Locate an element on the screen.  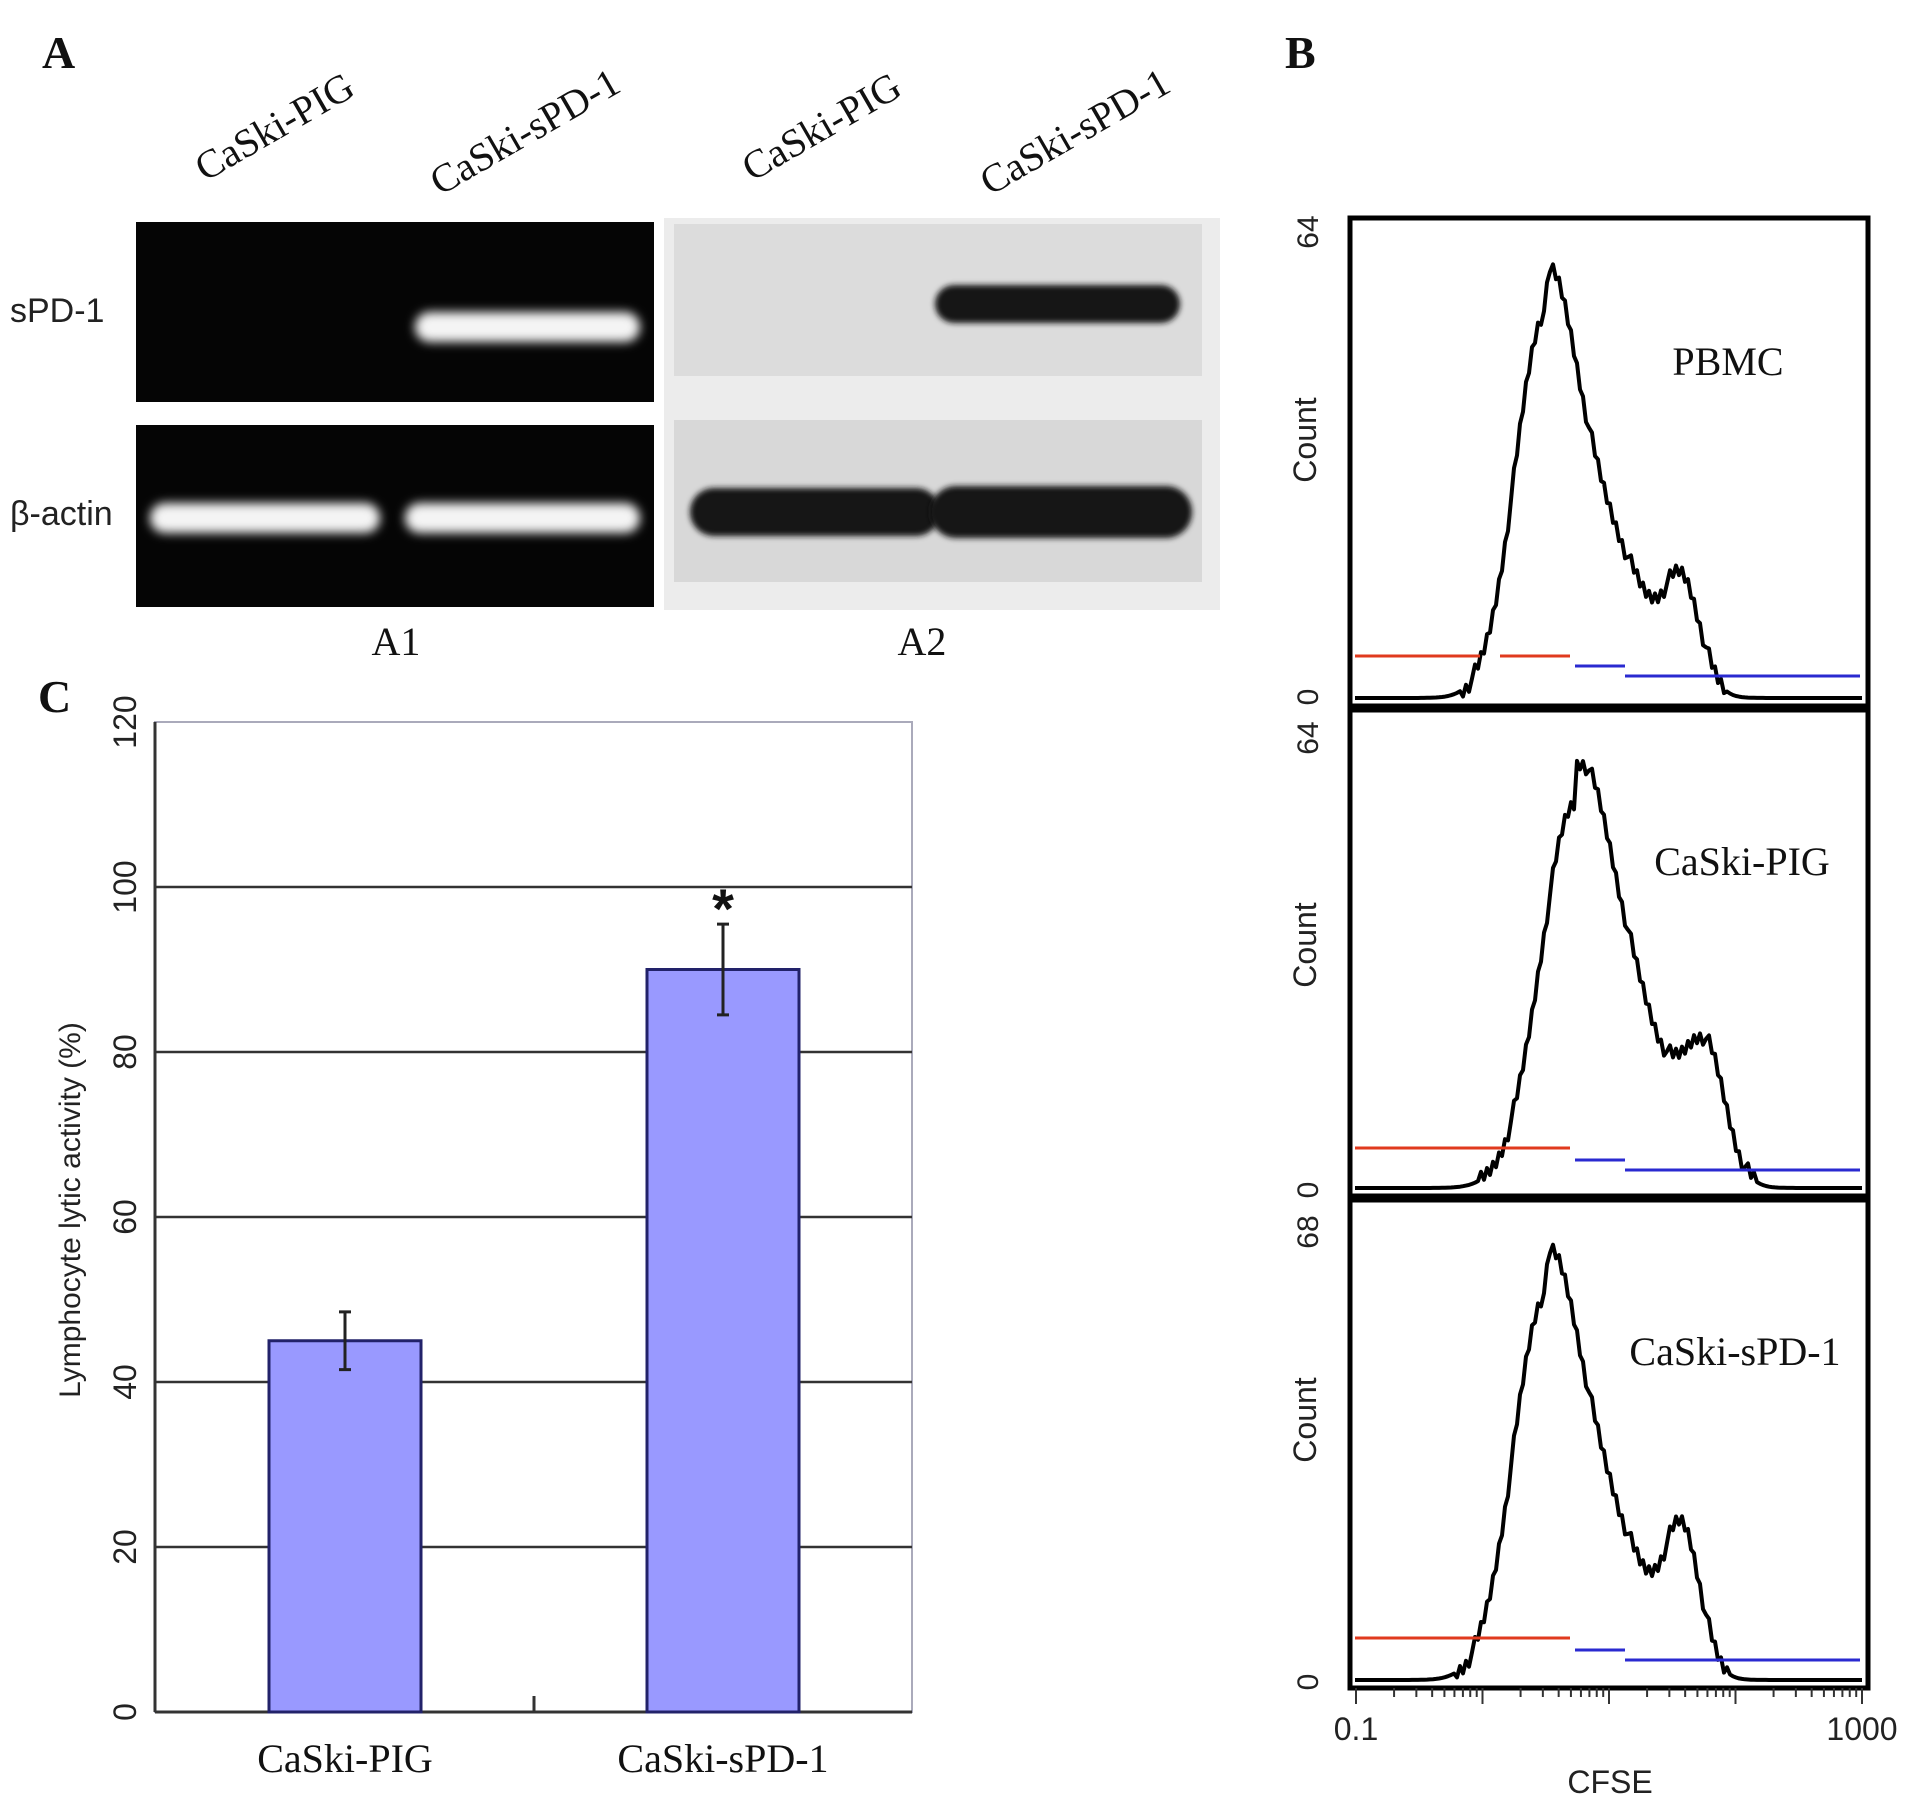
chart-y-tick-label: 0 is located at coordinates (125, 1712).